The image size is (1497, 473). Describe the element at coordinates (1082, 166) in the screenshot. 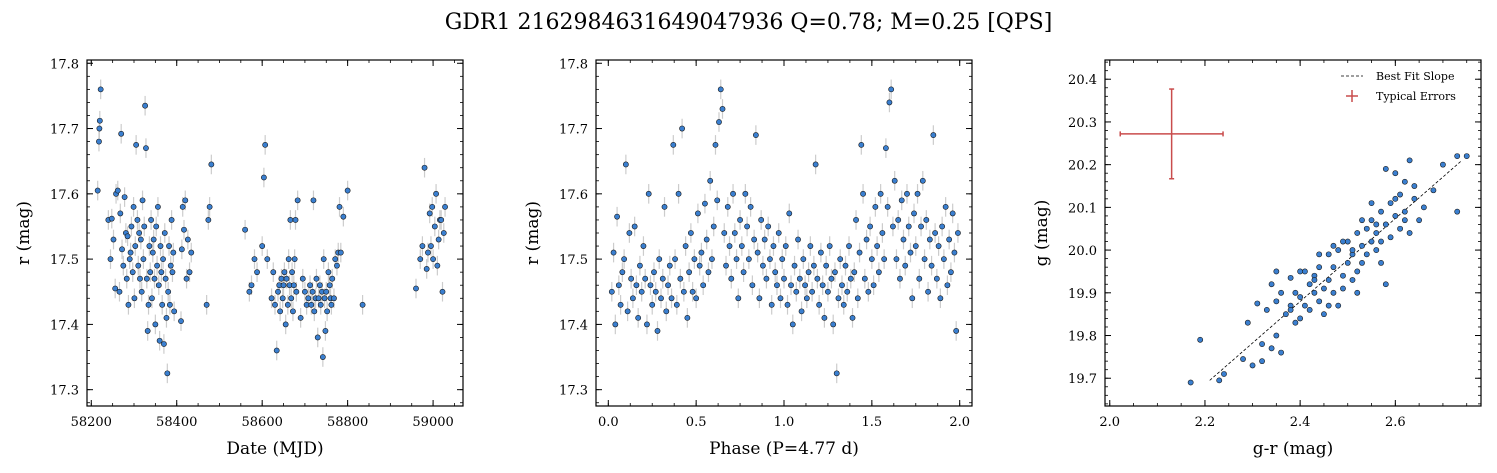

I see `y-tick-label: 20.2` at that location.